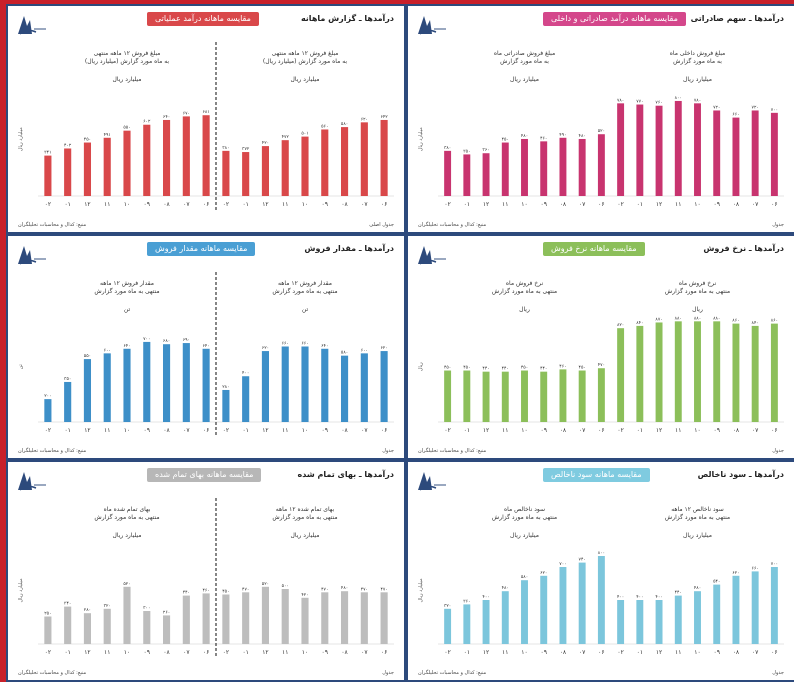  What do you see at coordinates (620, 100) in the screenshot?
I see `data-label: ۷۸۰` at bounding box center [620, 100].